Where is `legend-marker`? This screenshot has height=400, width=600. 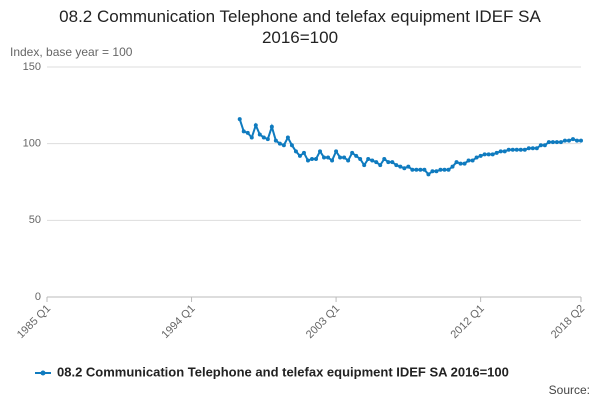
legend-marker is located at coordinates (43, 373).